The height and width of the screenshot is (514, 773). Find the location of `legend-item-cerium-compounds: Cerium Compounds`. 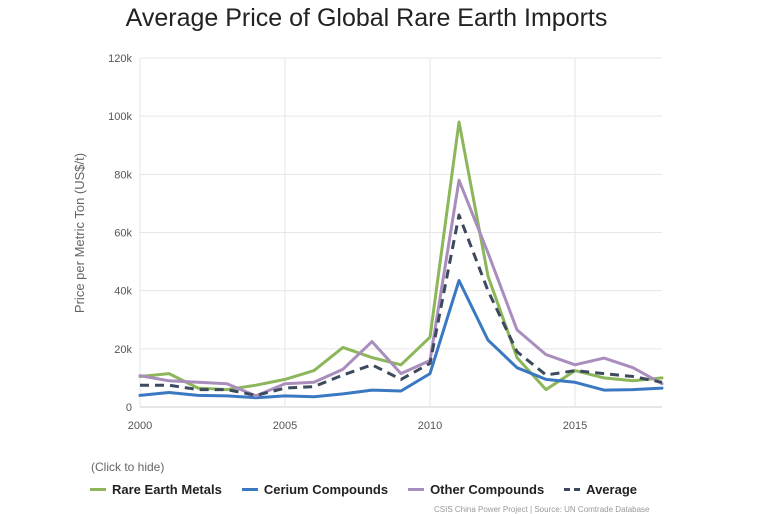

legend-item-cerium-compounds: Cerium Compounds is located at coordinates (315, 489).